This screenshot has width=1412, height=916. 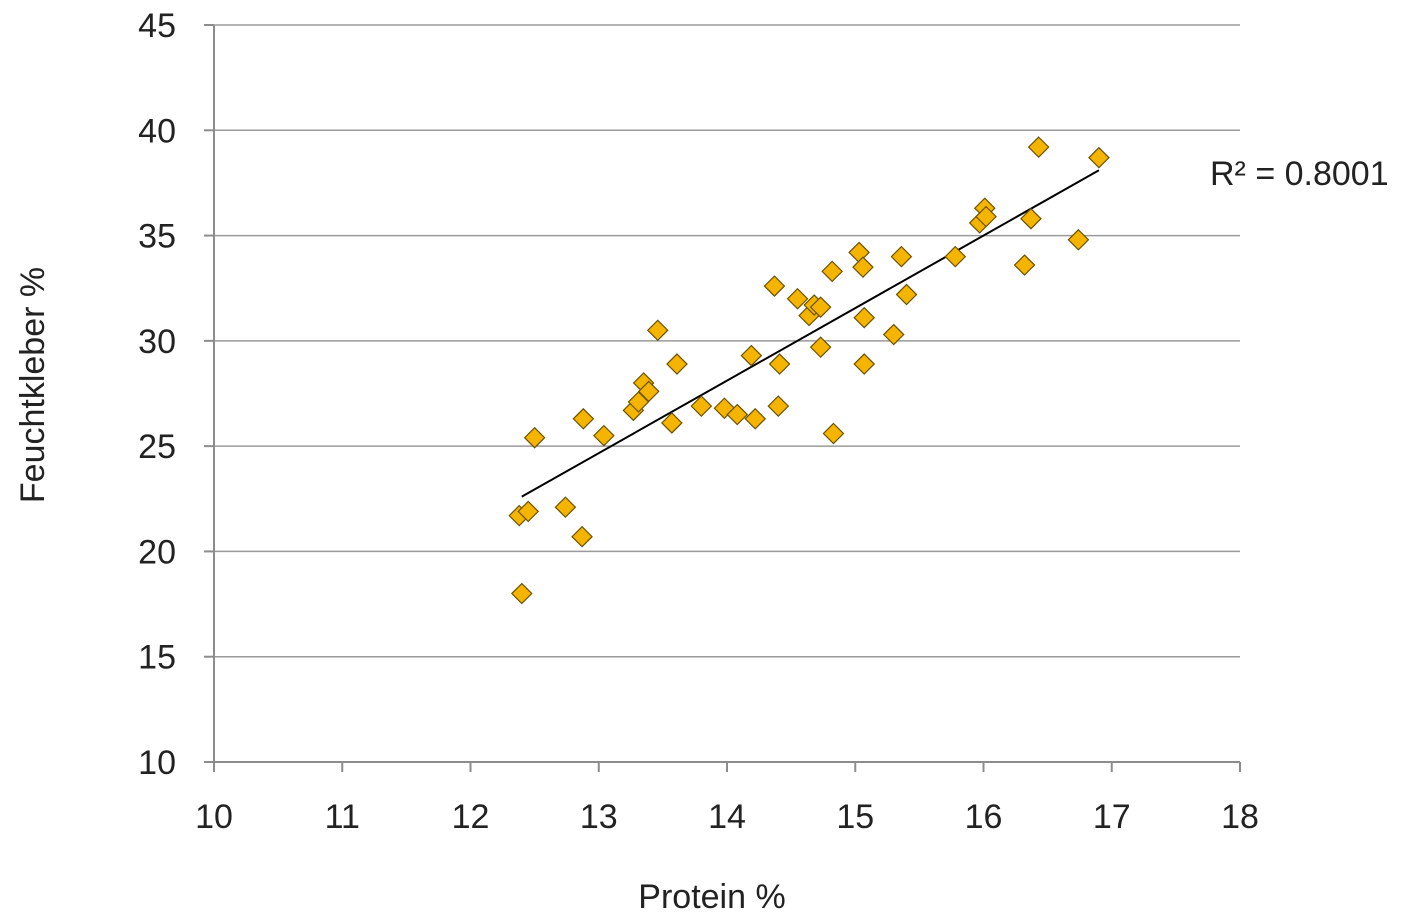 What do you see at coordinates (157, 447) in the screenshot?
I see `y-tick-label: 25` at bounding box center [157, 447].